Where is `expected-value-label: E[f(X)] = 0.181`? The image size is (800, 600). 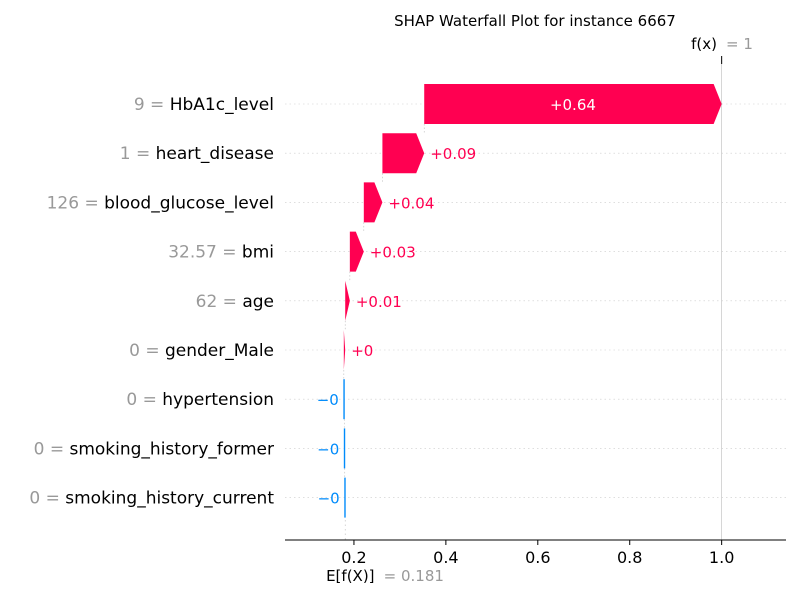
expected-value-label: E[f(X)] = 0.181 is located at coordinates (385, 575).